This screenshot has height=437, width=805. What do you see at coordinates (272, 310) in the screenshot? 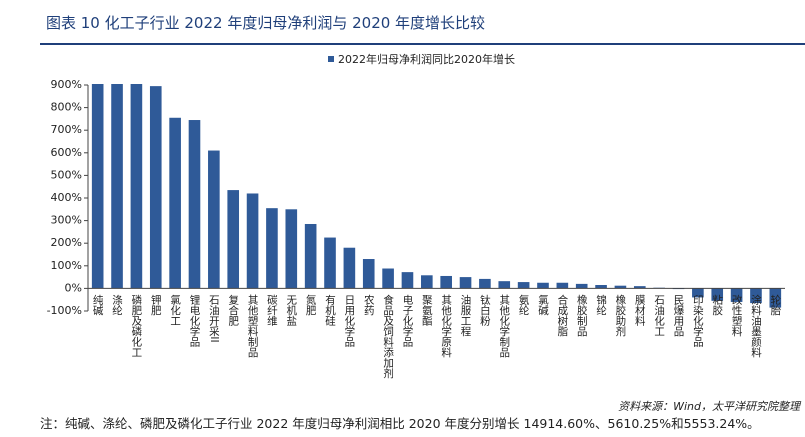
I see `x-tick-label: 碳纤维` at bounding box center [272, 310].